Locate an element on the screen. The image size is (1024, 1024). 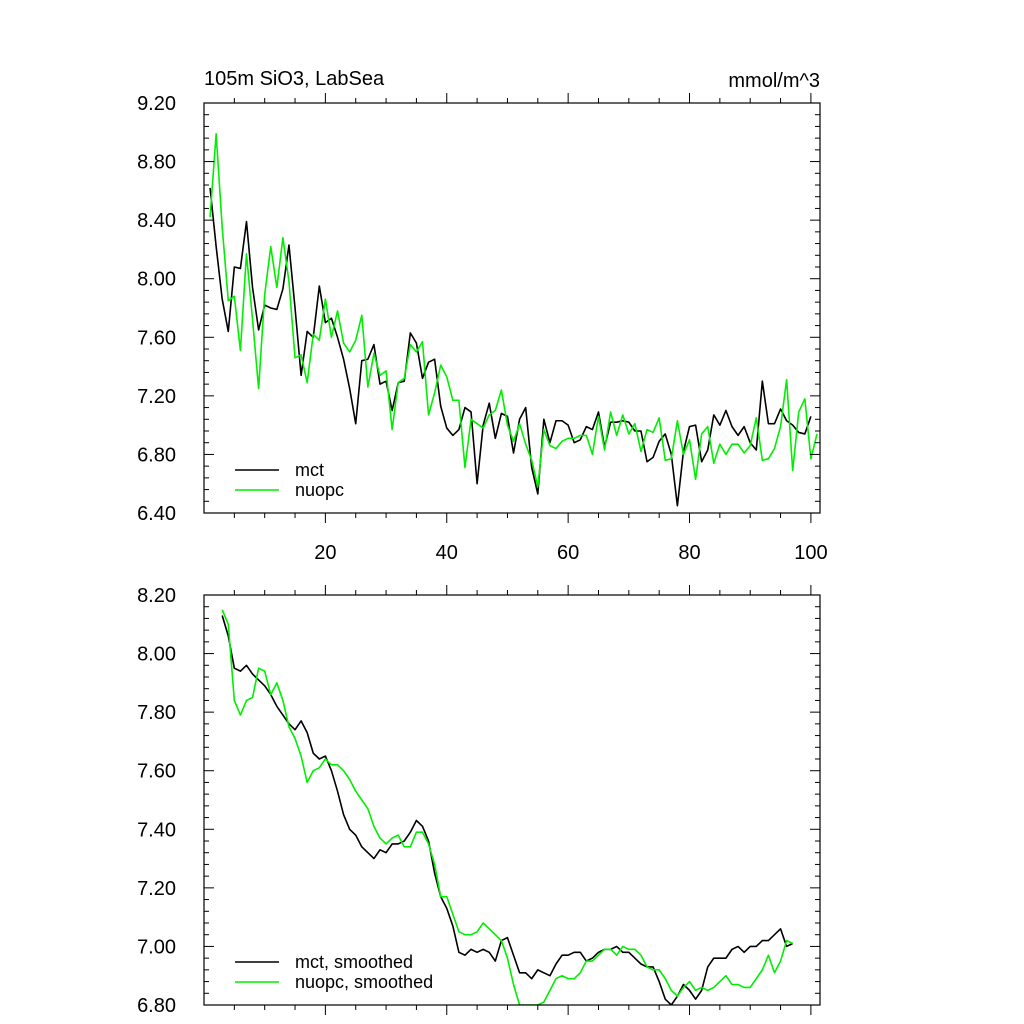
units-label: mmol/m^3 is located at coordinates (774, 81).